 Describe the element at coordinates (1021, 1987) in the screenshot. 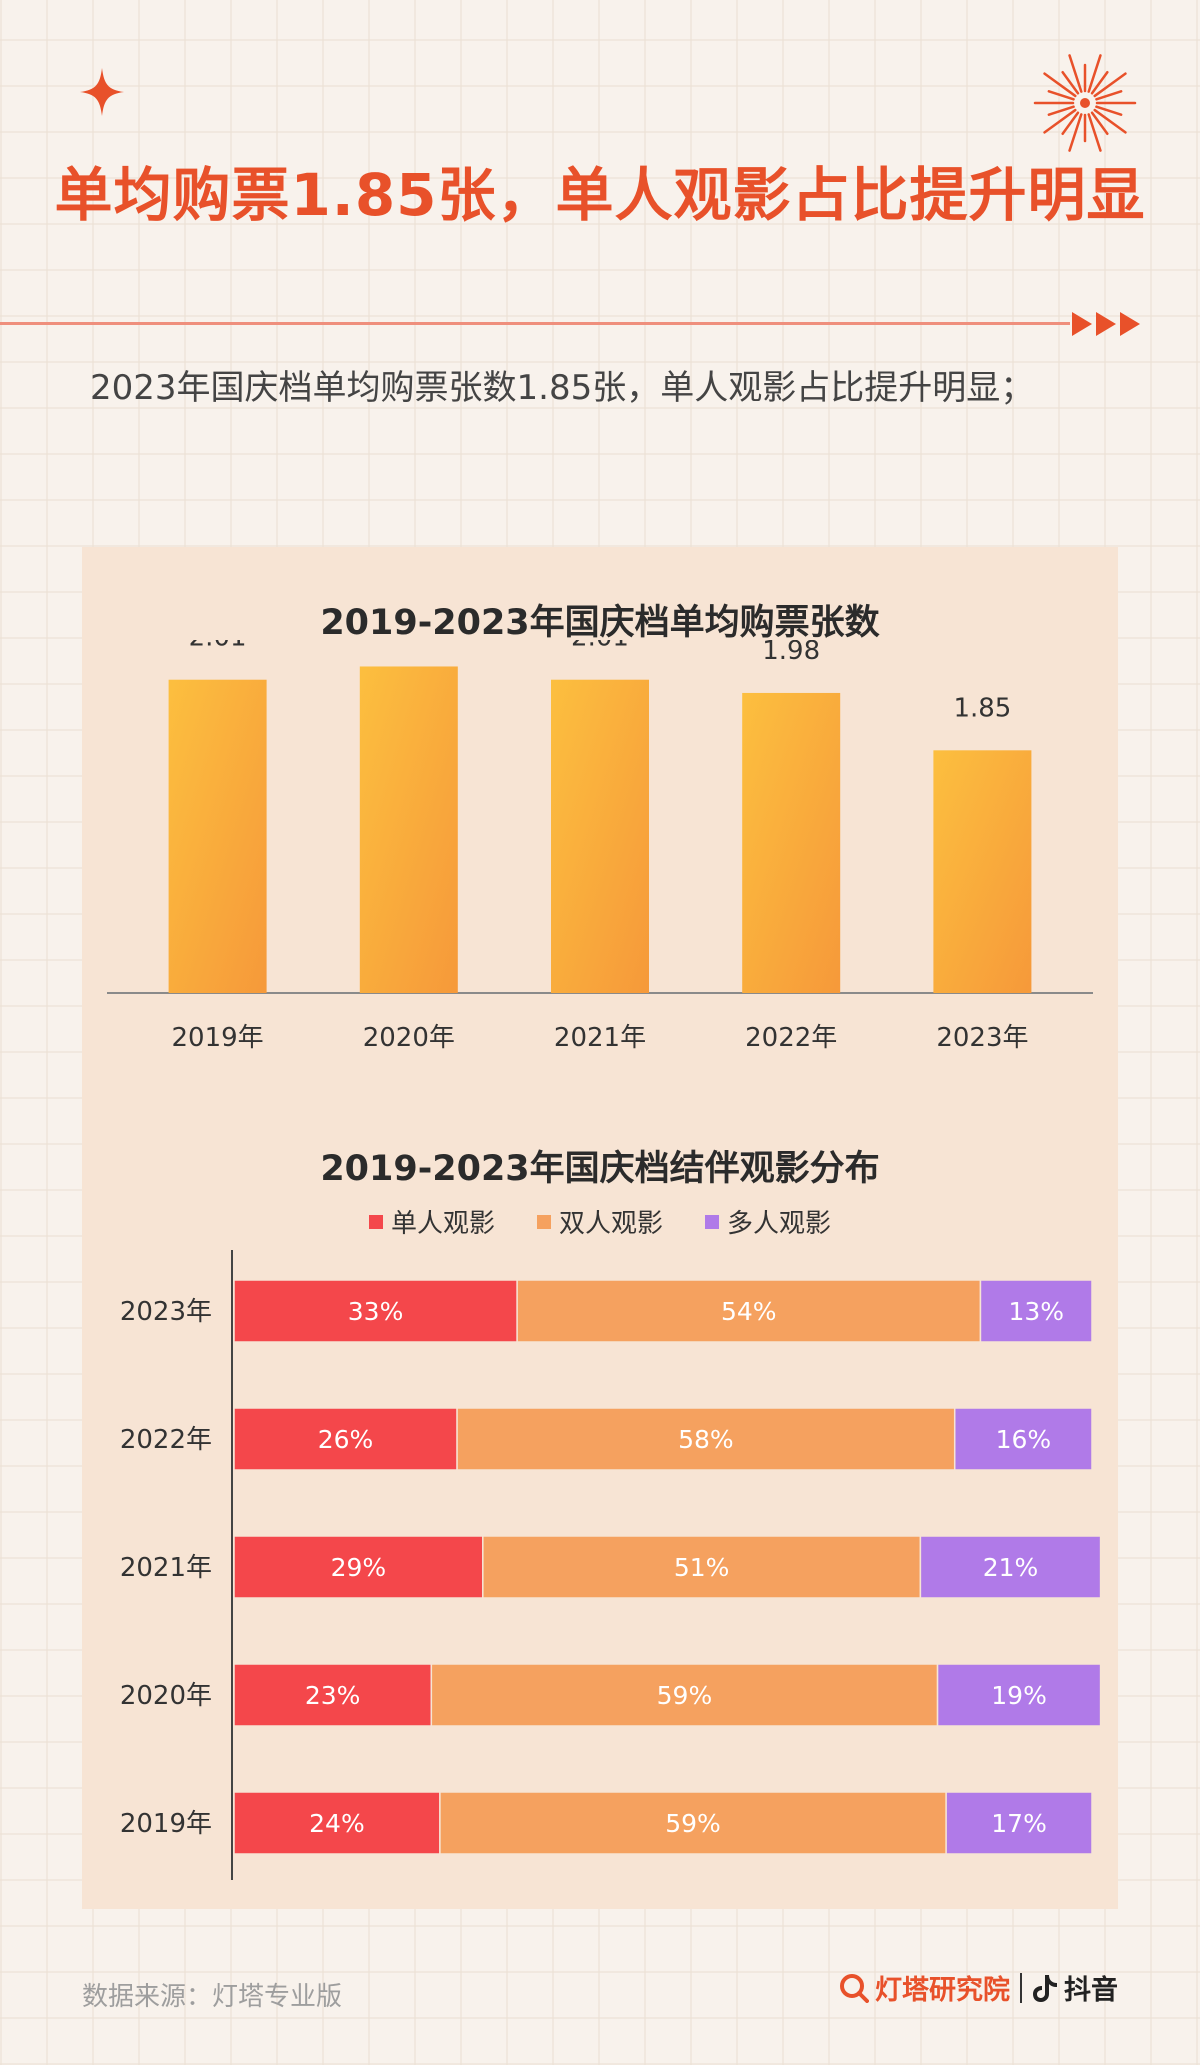

I see `brand-separator` at that location.